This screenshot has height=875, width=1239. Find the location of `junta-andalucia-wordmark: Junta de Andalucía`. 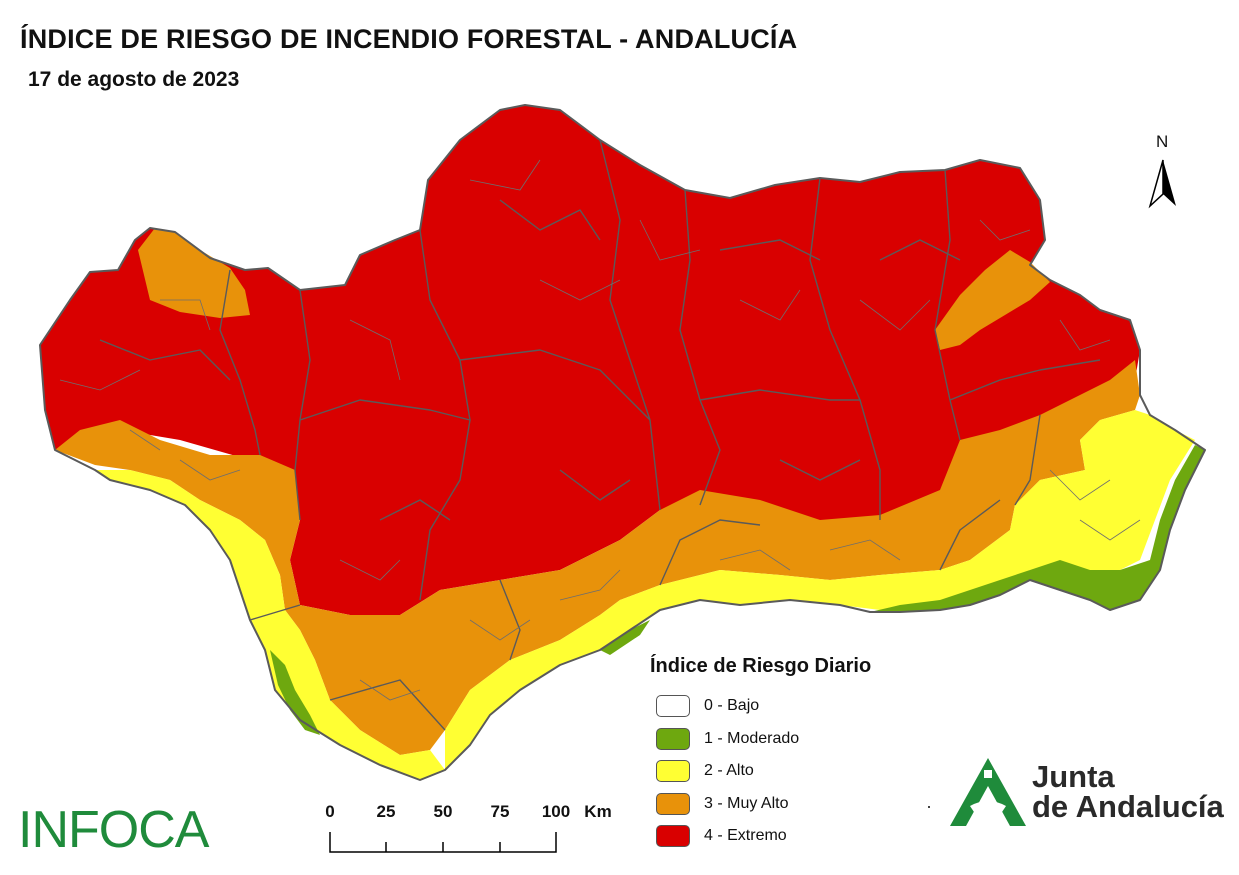

junta-andalucia-wordmark: Junta de Andalucía is located at coordinates (1128, 791).